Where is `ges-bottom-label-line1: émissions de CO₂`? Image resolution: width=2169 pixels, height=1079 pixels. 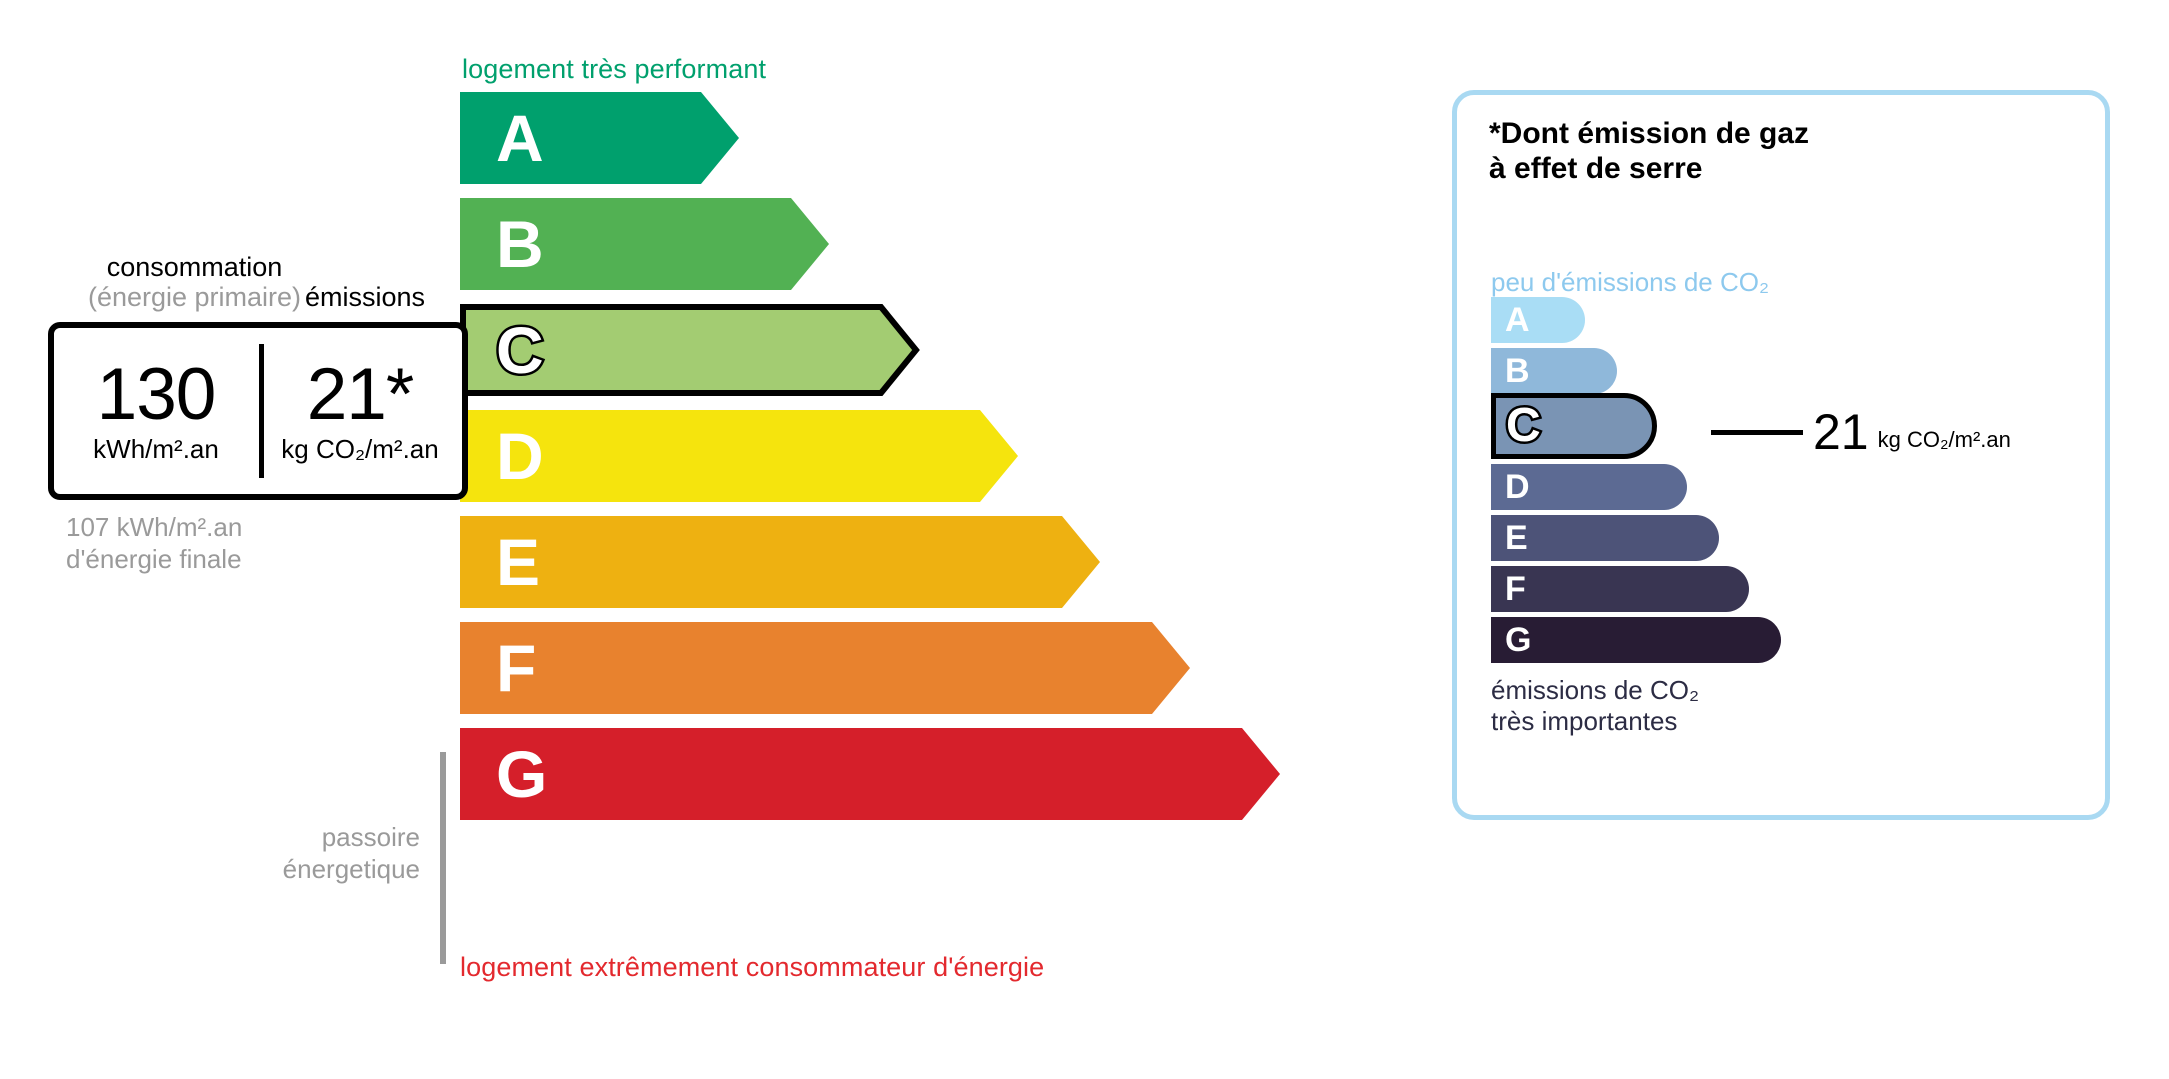 ges-bottom-label-line1: émissions de CO₂ is located at coordinates (1595, 690).